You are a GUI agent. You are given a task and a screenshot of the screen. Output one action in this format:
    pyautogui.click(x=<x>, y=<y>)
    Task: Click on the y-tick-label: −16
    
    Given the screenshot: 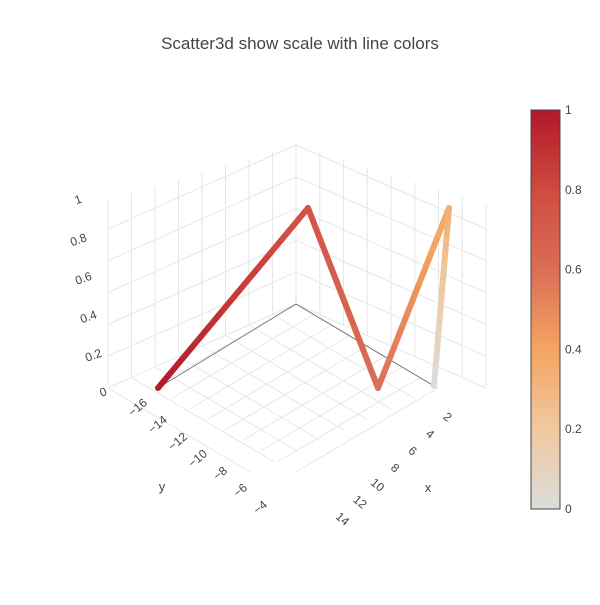 What is the action you would take?
    pyautogui.click(x=137, y=407)
    